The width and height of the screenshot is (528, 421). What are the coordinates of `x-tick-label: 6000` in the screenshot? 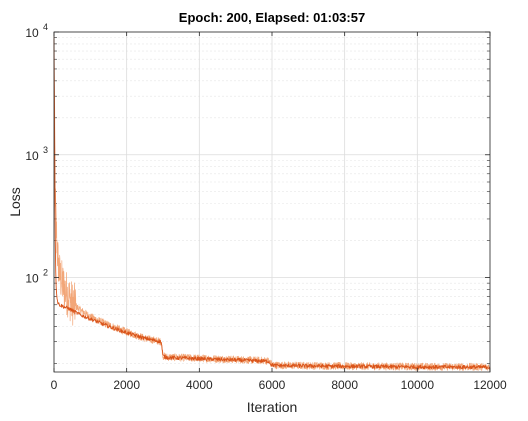 It's located at (272, 385).